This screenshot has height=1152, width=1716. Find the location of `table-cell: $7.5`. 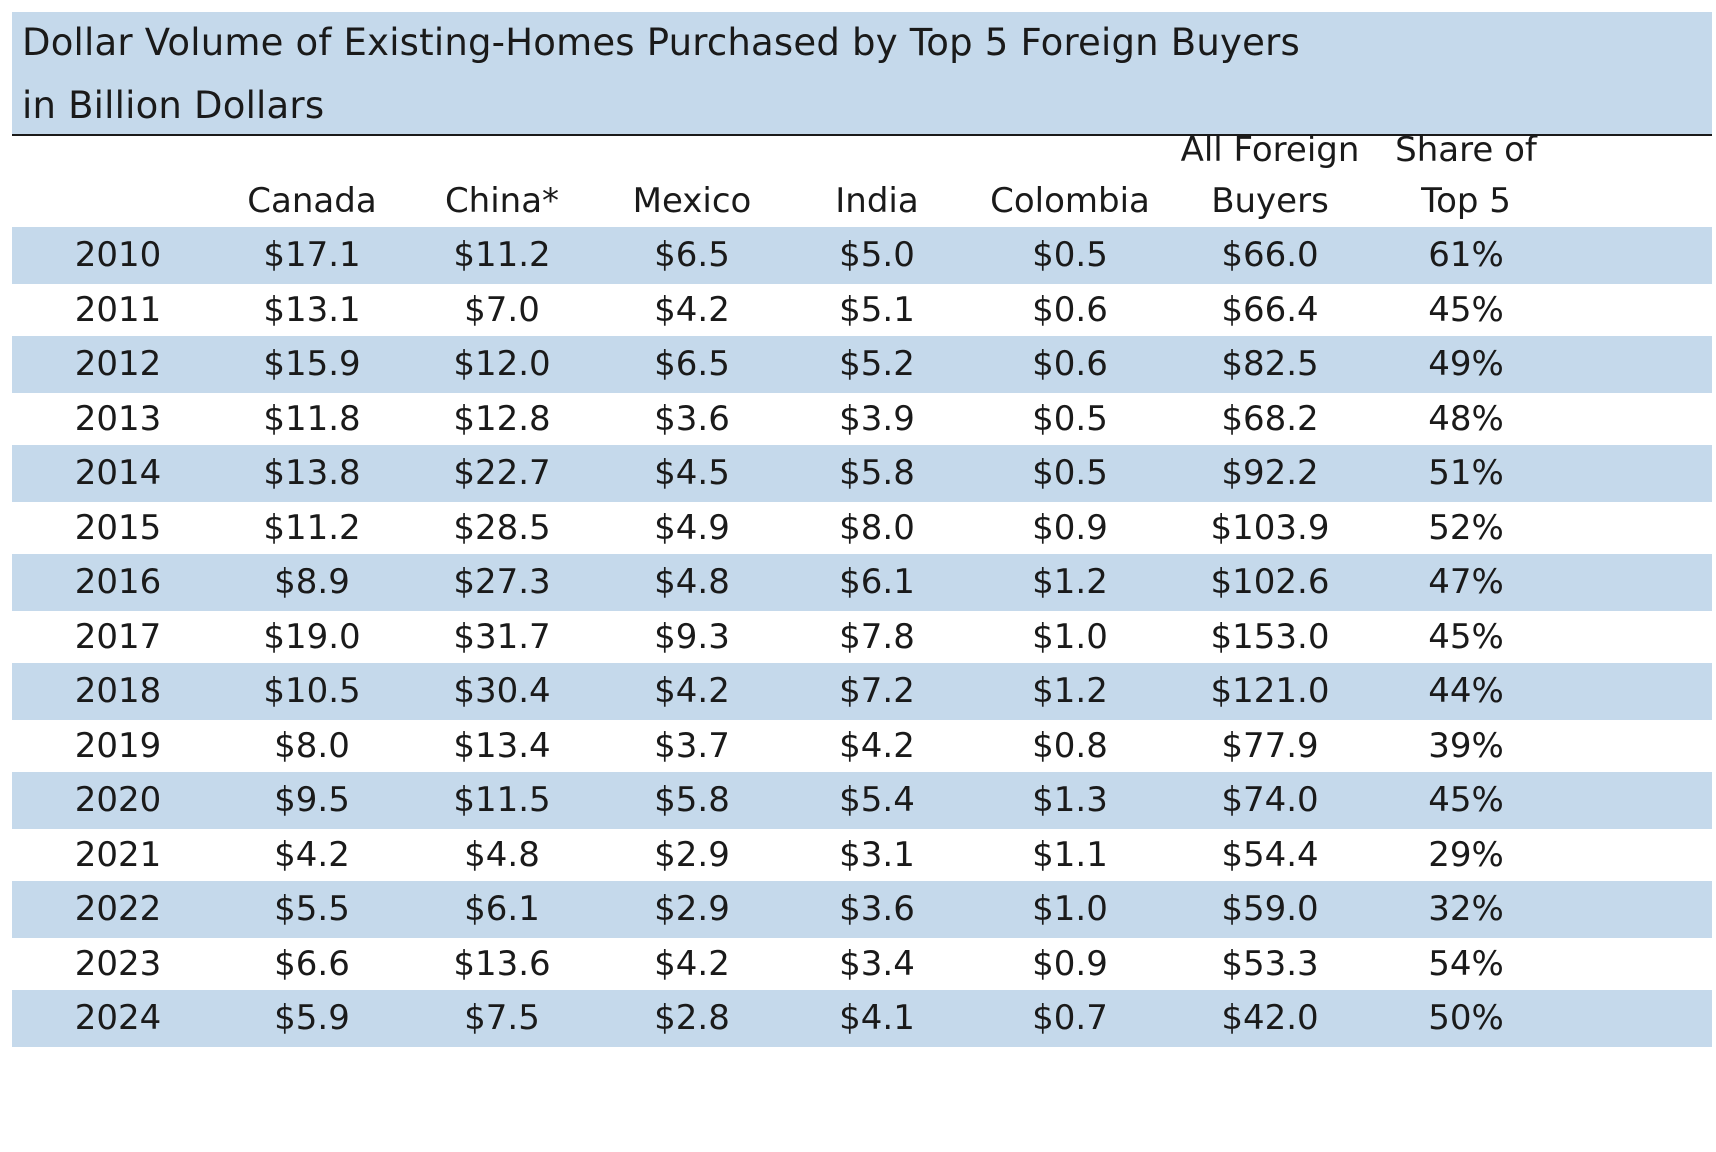

table-cell: $7.5 is located at coordinates (502, 1018).